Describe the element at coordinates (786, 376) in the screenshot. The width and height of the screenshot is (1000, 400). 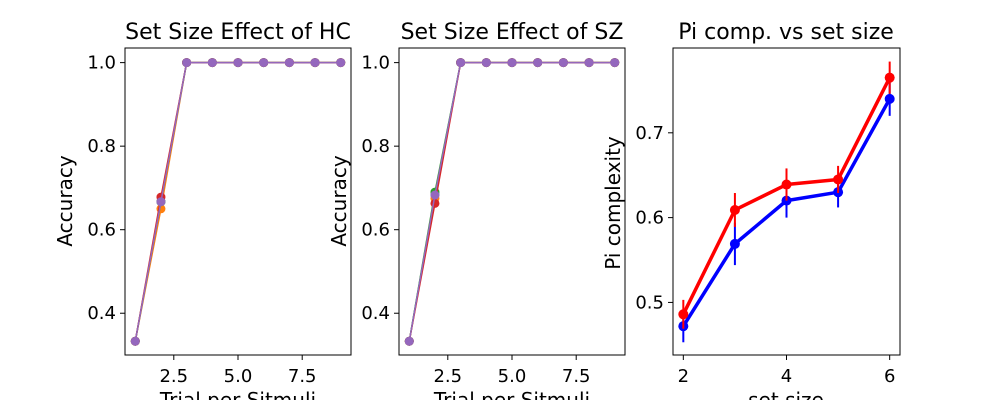
I see `x-tick-label: 4` at that location.